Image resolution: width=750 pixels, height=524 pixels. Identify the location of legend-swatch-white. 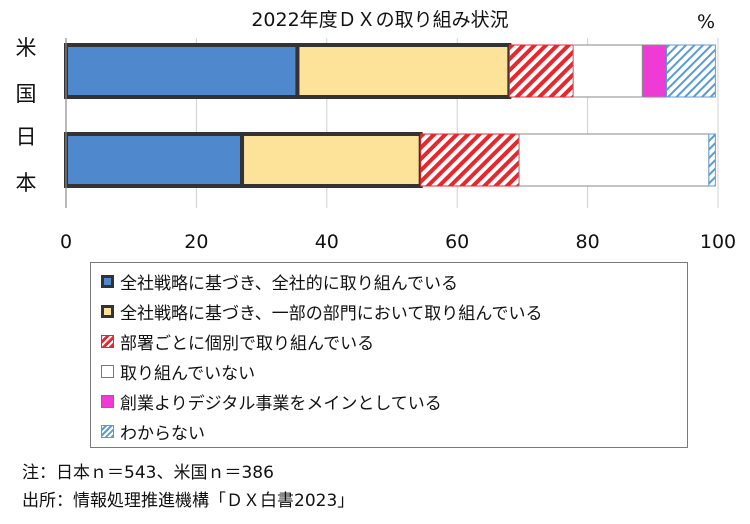
(107, 371).